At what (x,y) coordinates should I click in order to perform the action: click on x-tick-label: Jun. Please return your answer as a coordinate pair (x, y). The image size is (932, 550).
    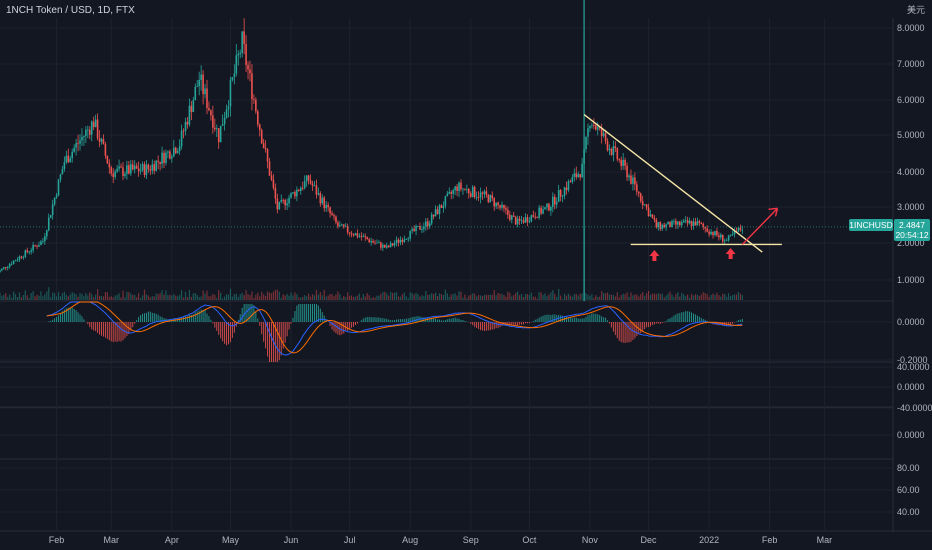
    Looking at the image, I should click on (291, 540).